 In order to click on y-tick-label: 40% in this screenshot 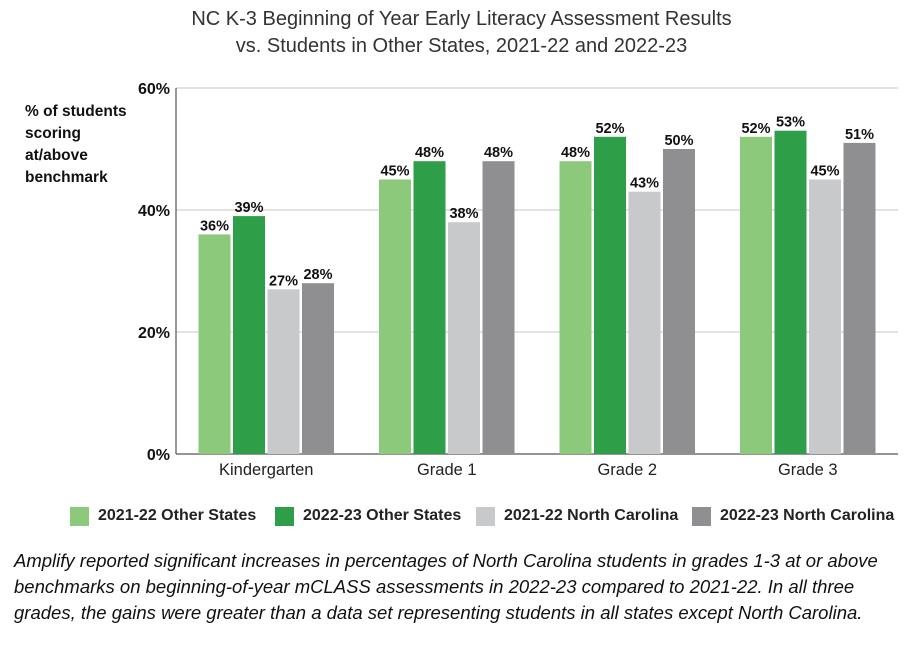, I will do `click(154, 211)`.